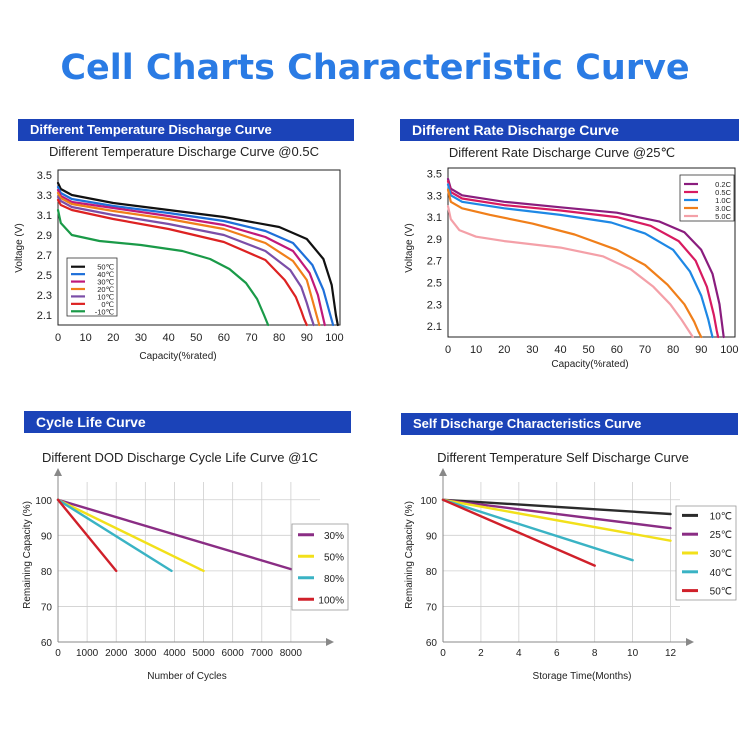 Image resolution: width=750 pixels, height=738 pixels. I want to click on chart3-ytick-label: 80, so click(47, 572).